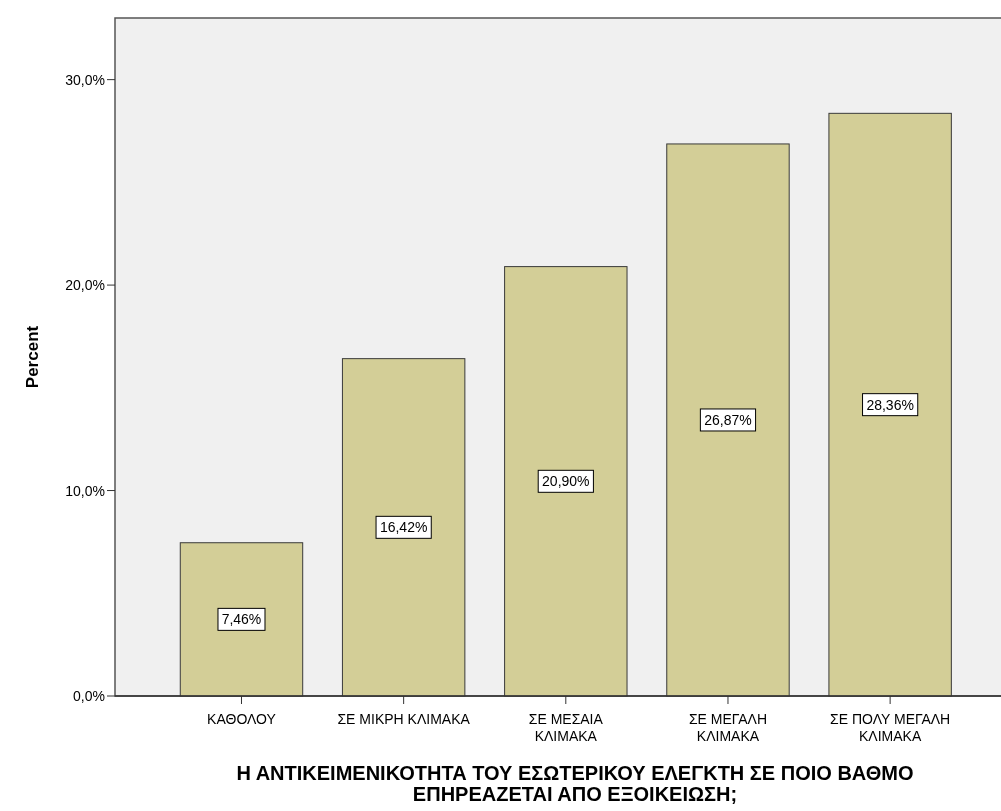 This screenshot has height=811, width=1001. Describe the element at coordinates (32, 357) in the screenshot. I see `y-axis-title: Percent` at that location.